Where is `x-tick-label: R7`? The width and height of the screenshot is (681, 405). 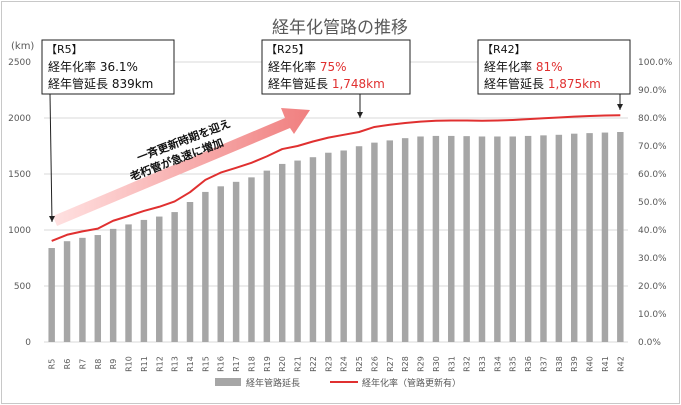 x-tick-label: R7 is located at coordinates (82, 364).